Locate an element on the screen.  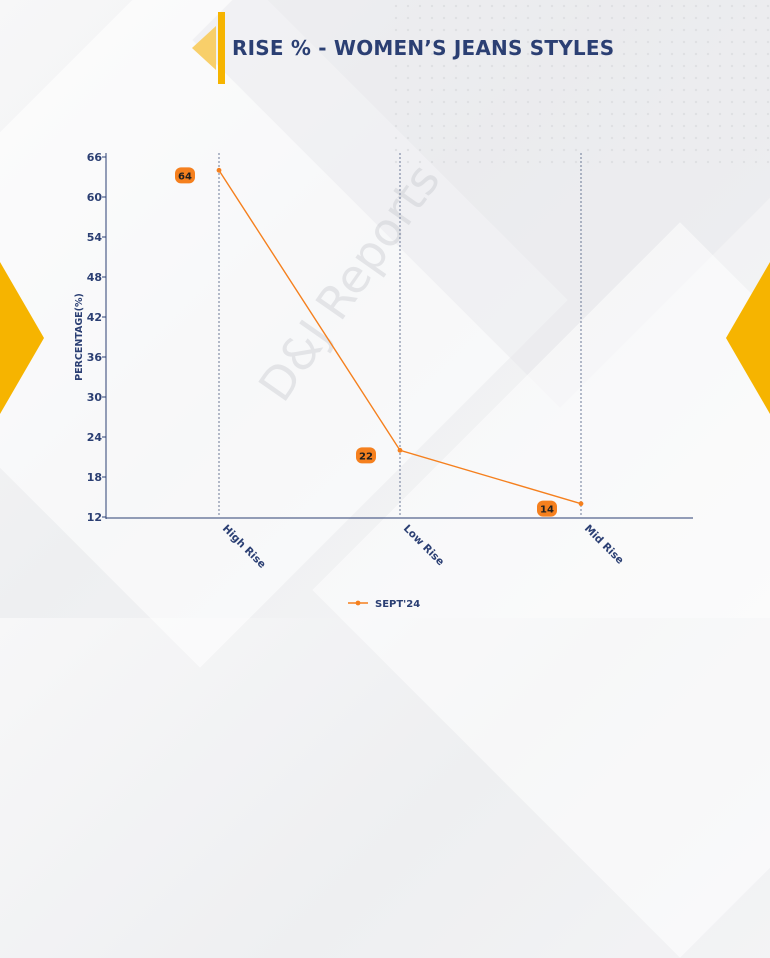
title-block: RISE % - WOMEN’S JEANS STYLES is located at coordinates (402, 48).